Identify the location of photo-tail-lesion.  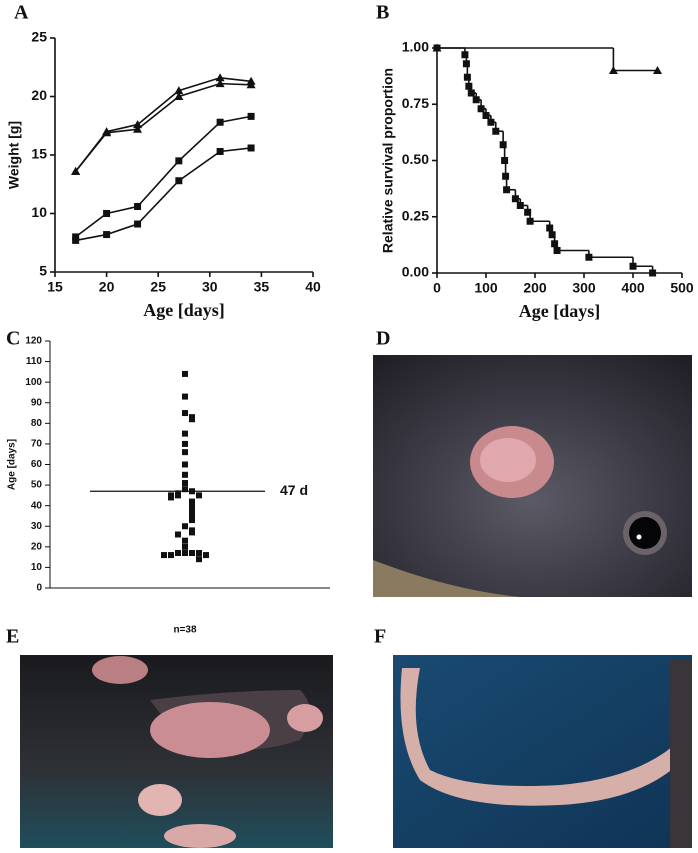
(542, 751).